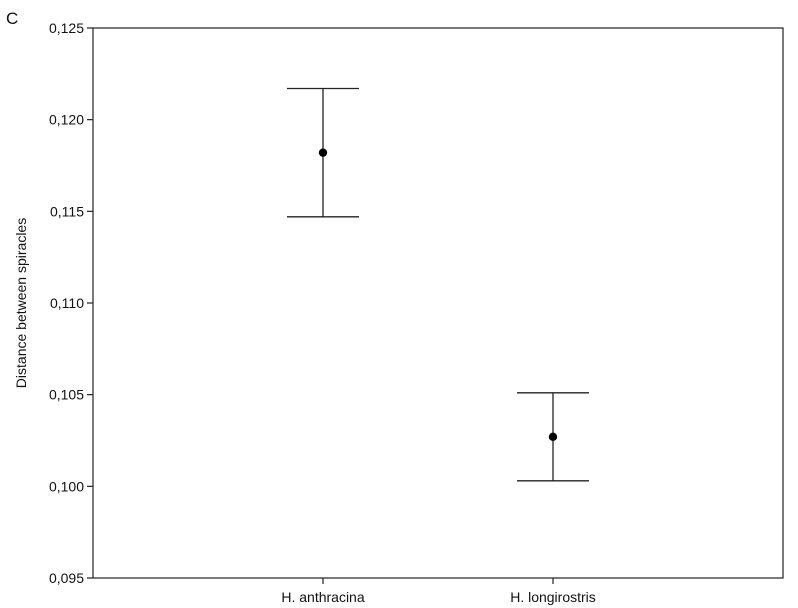 This screenshot has height=608, width=798. Describe the element at coordinates (322, 597) in the screenshot. I see `x-tick-label: H. anthracina` at that location.